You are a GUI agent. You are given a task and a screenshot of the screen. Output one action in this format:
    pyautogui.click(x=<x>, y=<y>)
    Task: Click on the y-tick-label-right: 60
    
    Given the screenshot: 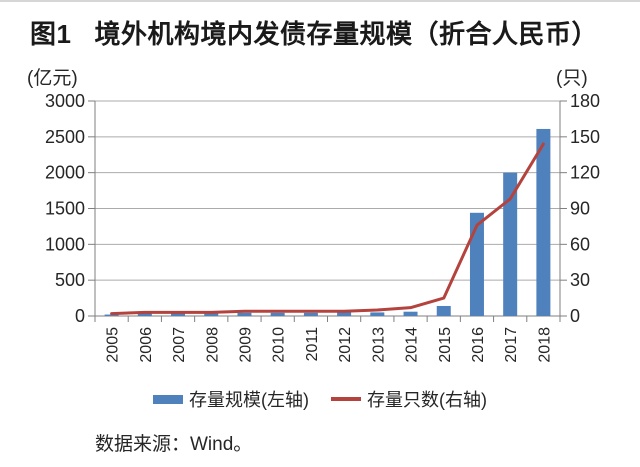 What is the action you would take?
    pyautogui.click(x=580, y=244)
    